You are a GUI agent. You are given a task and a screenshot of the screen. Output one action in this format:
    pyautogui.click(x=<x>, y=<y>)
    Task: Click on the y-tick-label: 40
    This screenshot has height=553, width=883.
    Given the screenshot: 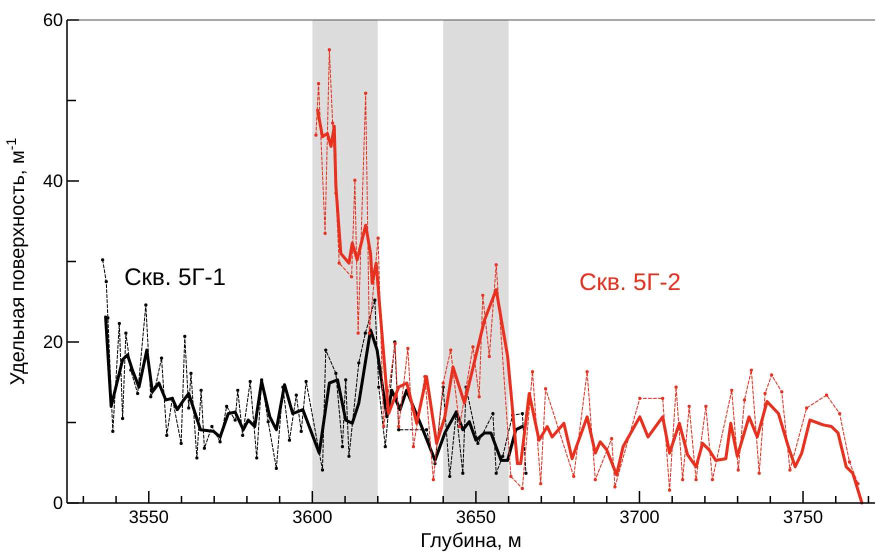 What is the action you would take?
    pyautogui.click(x=52, y=181)
    